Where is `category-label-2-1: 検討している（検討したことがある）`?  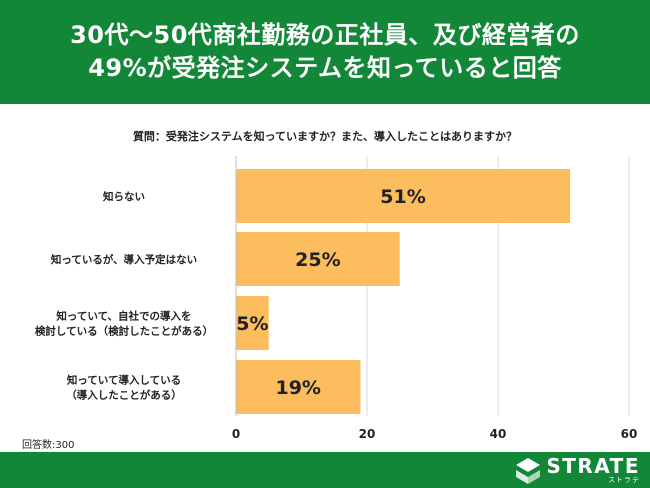 category-label-2-1: 検討している（検討したことがある） is located at coordinates (124, 331).